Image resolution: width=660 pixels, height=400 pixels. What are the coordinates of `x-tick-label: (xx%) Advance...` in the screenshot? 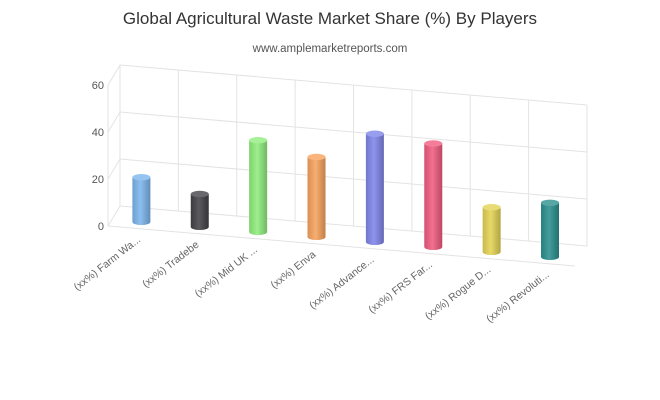 It's located at (341, 283).